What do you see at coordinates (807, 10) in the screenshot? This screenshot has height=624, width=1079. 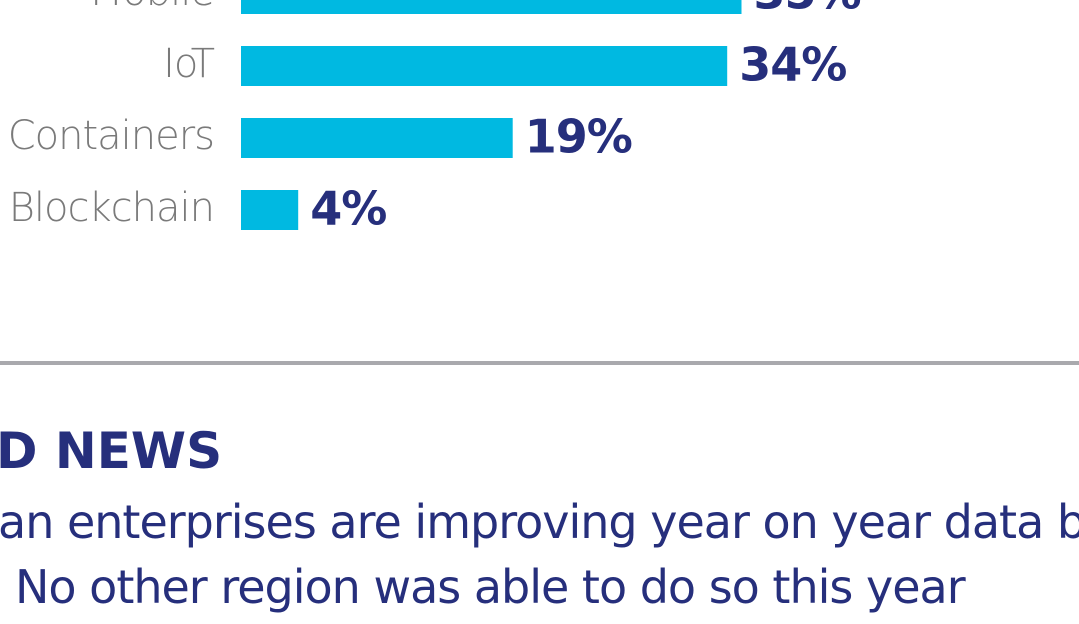 I see `value-label: 35%` at bounding box center [807, 10].